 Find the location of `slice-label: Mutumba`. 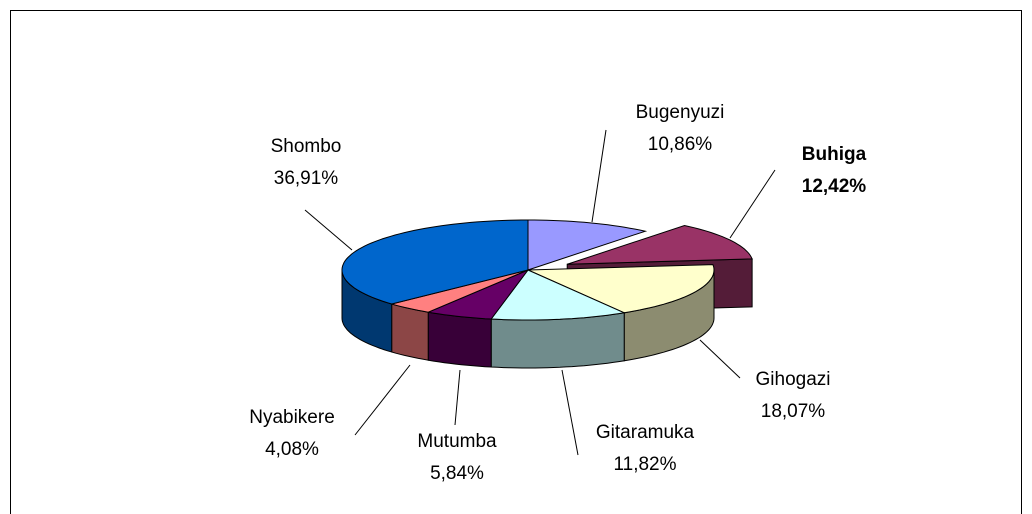

slice-label: Mutumba is located at coordinates (457, 441).